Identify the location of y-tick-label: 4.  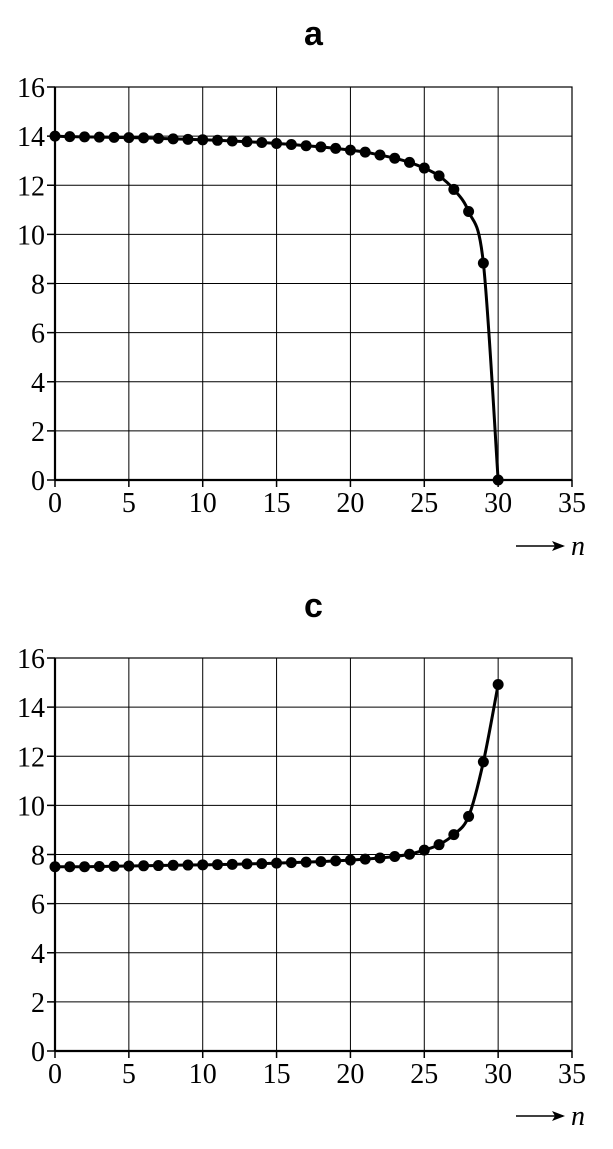
(38, 383).